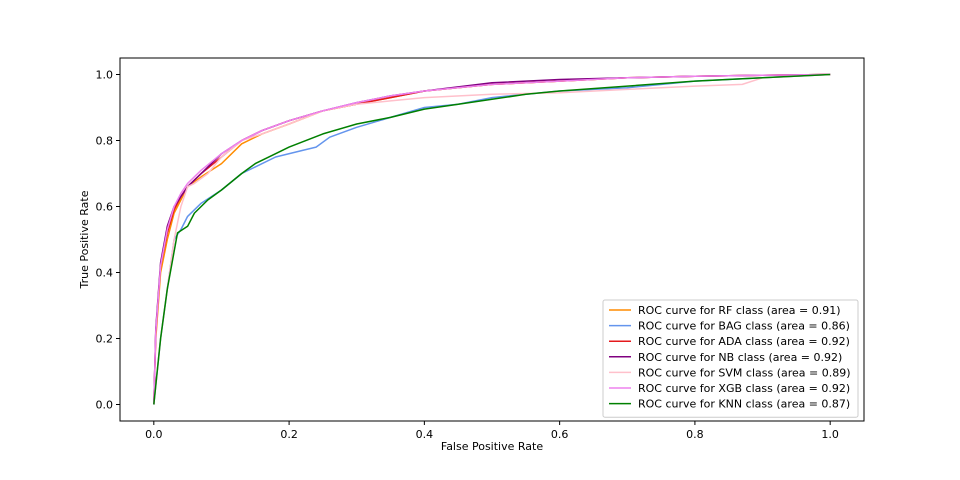  What do you see at coordinates (744, 388) in the screenshot?
I see `legend-label: ROC curve for XGB class (area = 0.92)` at bounding box center [744, 388].